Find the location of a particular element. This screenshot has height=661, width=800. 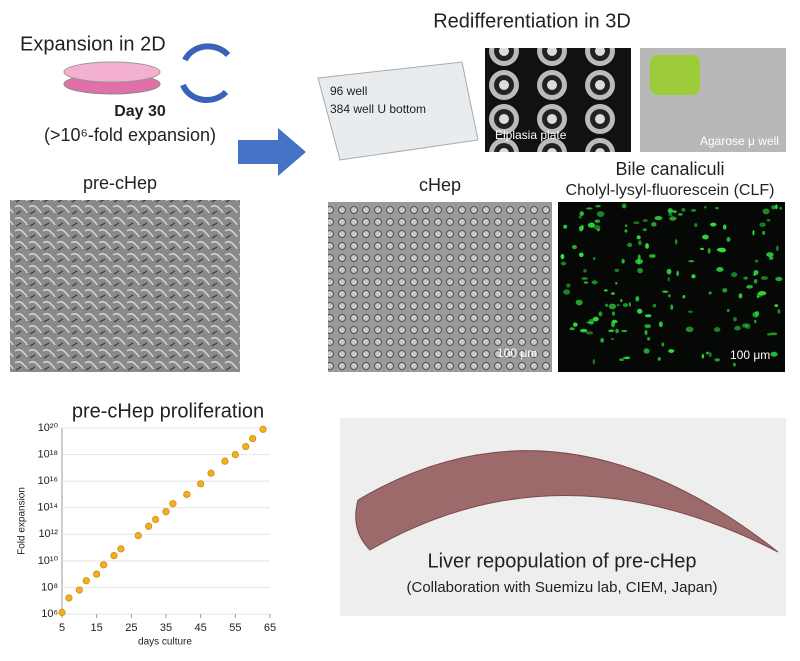

plate-label: 96 well is located at coordinates (348, 91).